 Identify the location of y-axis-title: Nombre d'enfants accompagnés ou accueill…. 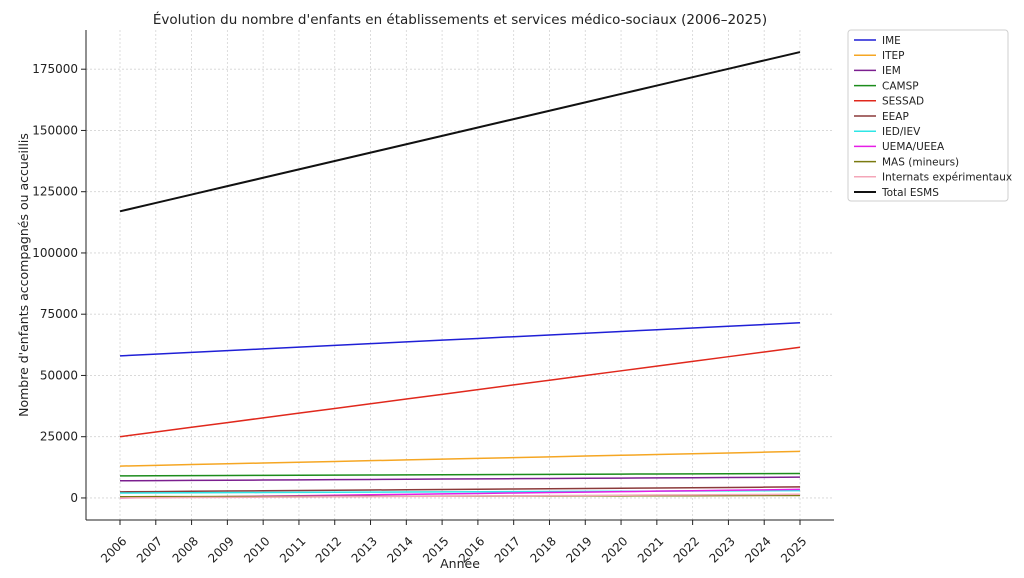
(23, 275).